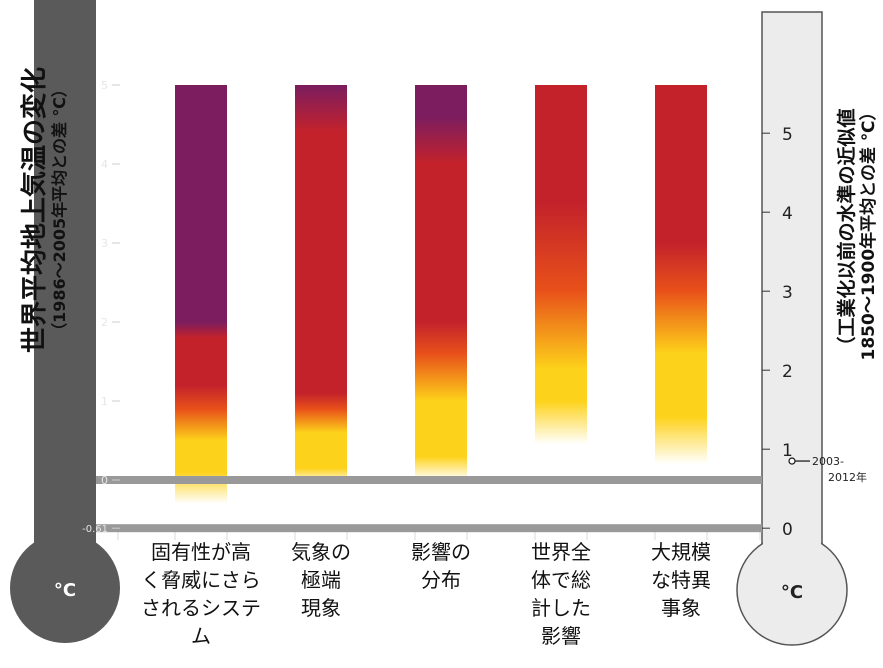 This screenshot has width=883, height=668. What do you see at coordinates (561, 636) in the screenshot?
I see `category-label: 影響` at bounding box center [561, 636].